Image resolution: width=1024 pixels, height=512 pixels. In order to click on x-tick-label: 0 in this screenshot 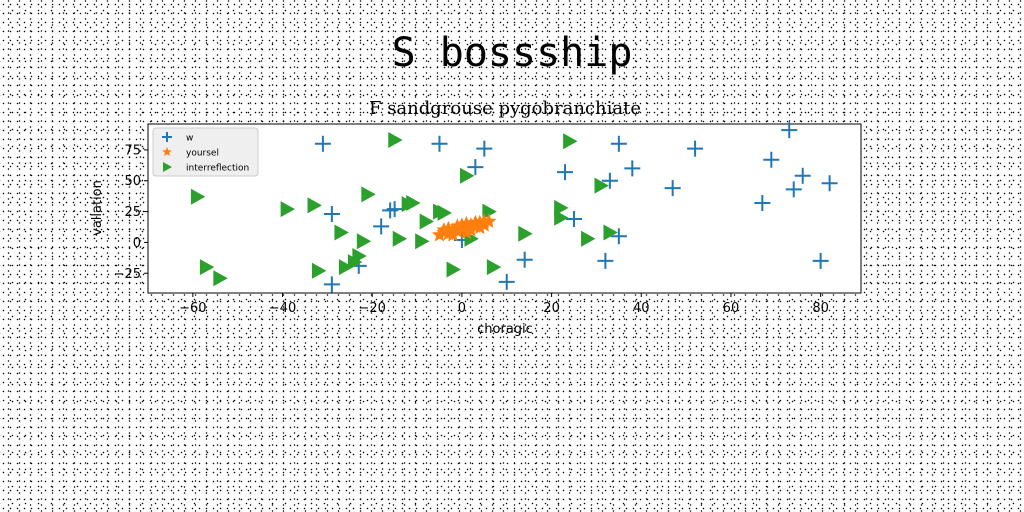, I will do `click(462, 308)`.